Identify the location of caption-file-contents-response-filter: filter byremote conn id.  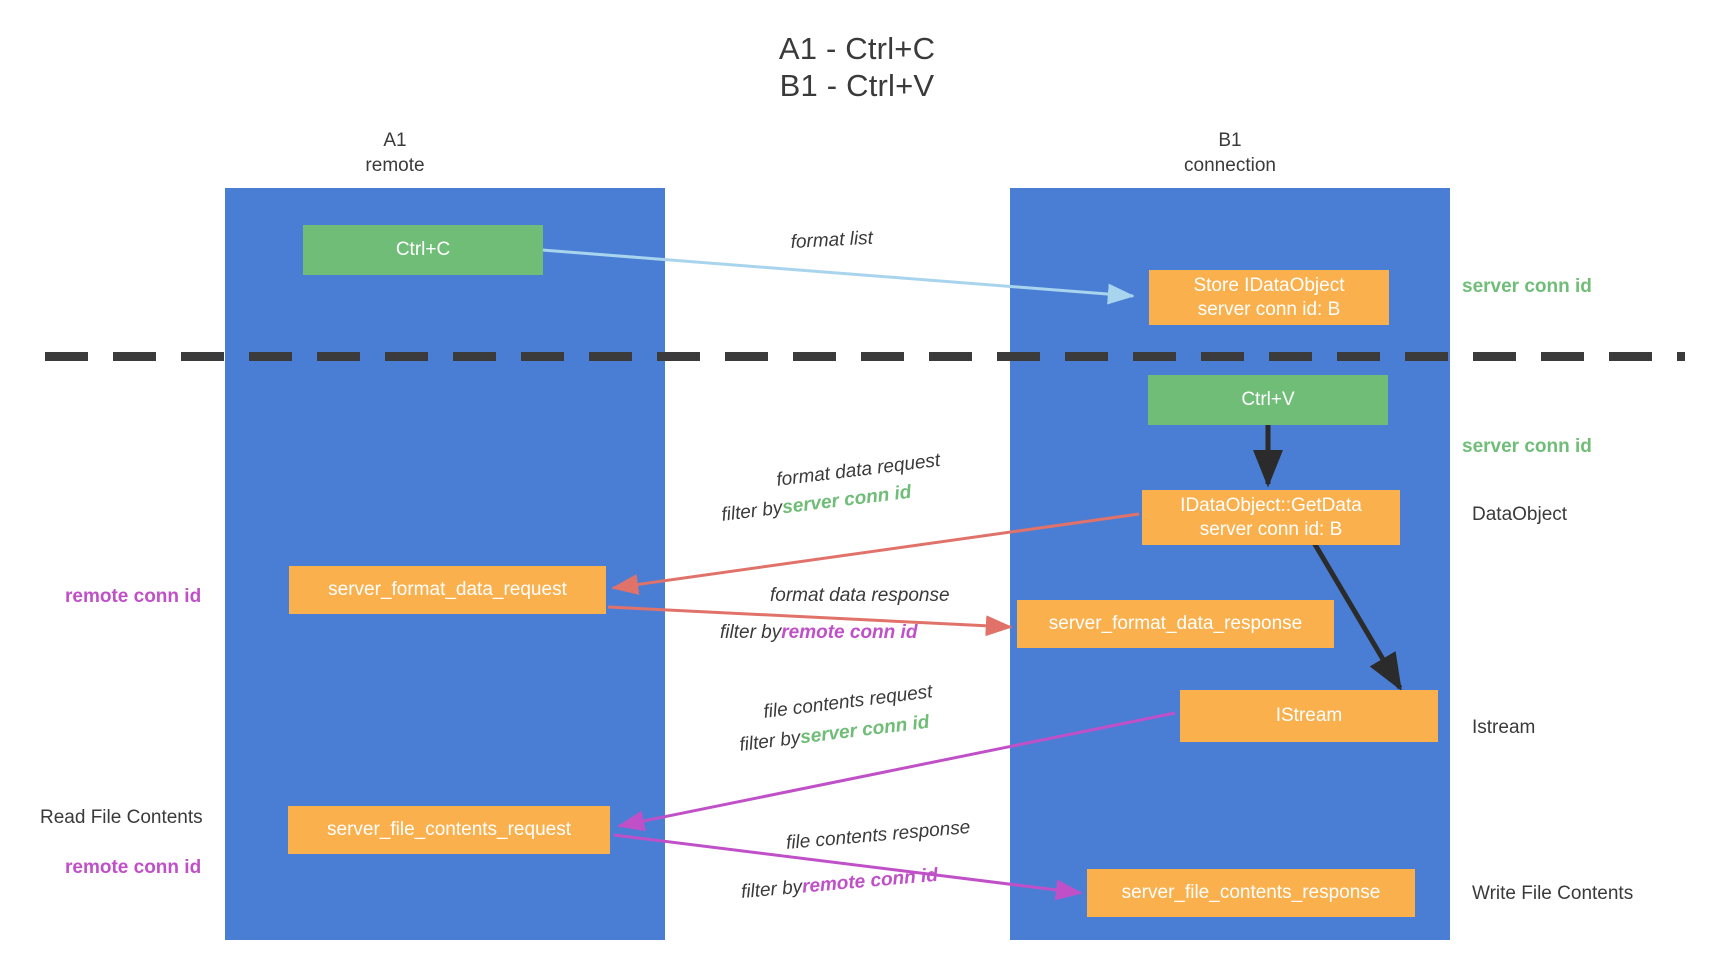
(839, 884).